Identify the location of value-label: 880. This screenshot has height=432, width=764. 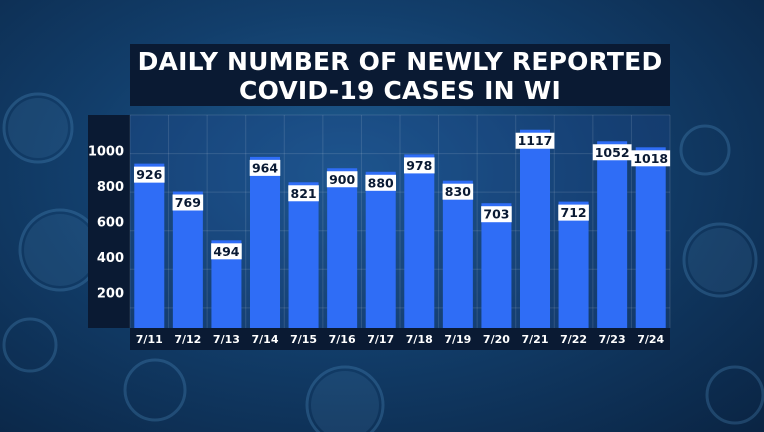
(381, 182).